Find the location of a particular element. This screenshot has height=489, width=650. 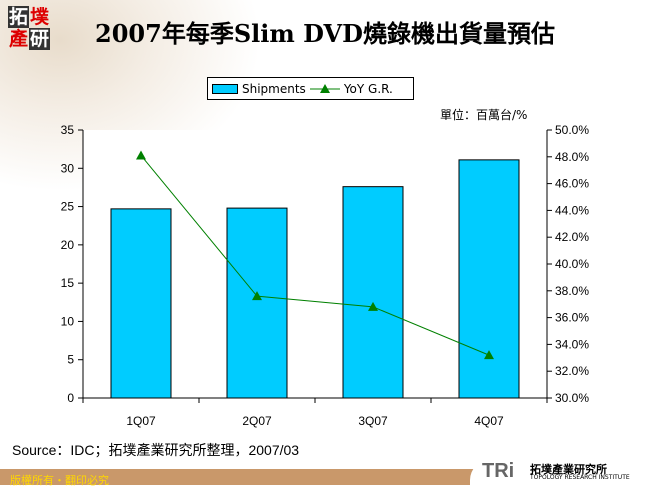

legend-label-yoy: YoY G.R. is located at coordinates (368, 88).